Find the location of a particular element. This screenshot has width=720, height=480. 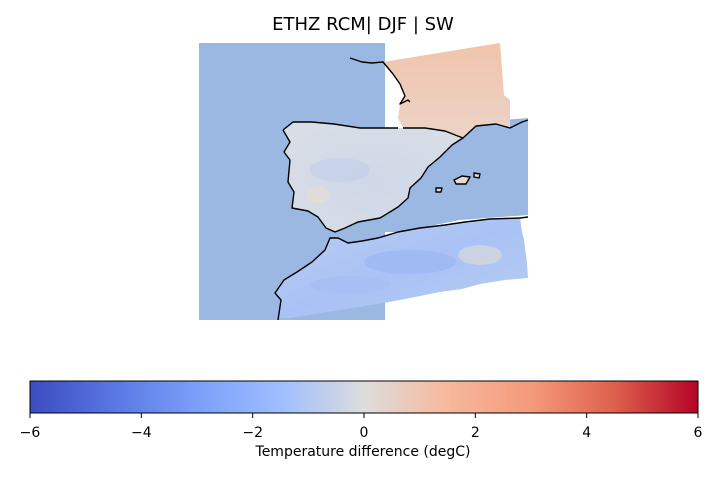

africa-neutral-patch is located at coordinates (480, 255).